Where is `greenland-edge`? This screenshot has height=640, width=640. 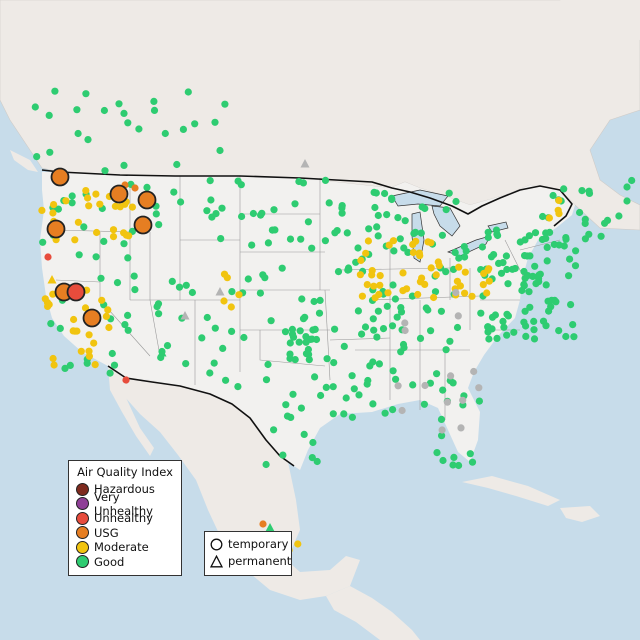
greenland-edge is located at coordinates (600, 20).